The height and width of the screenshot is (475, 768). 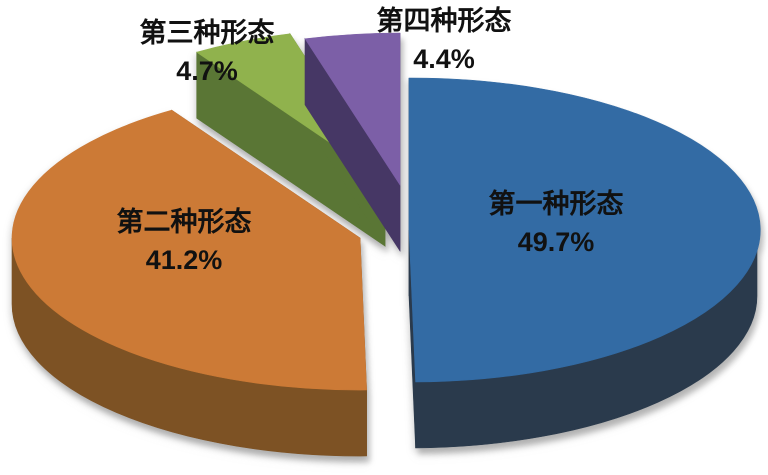 I want to click on slice-4-top-face, so click(x=352, y=109).